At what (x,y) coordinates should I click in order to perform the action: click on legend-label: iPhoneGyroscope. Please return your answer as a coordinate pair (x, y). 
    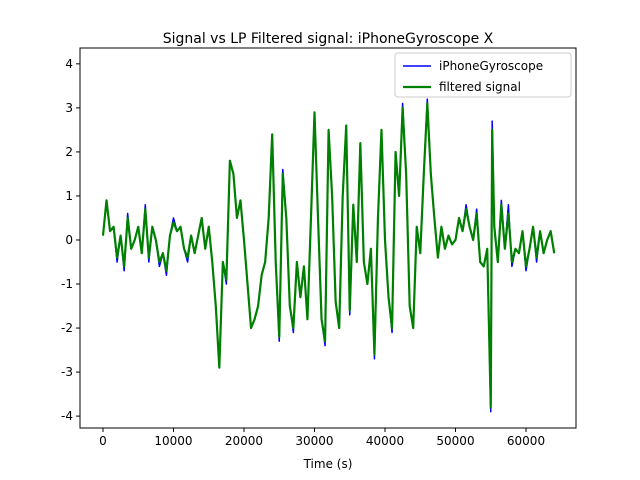
    Looking at the image, I should click on (491, 66).